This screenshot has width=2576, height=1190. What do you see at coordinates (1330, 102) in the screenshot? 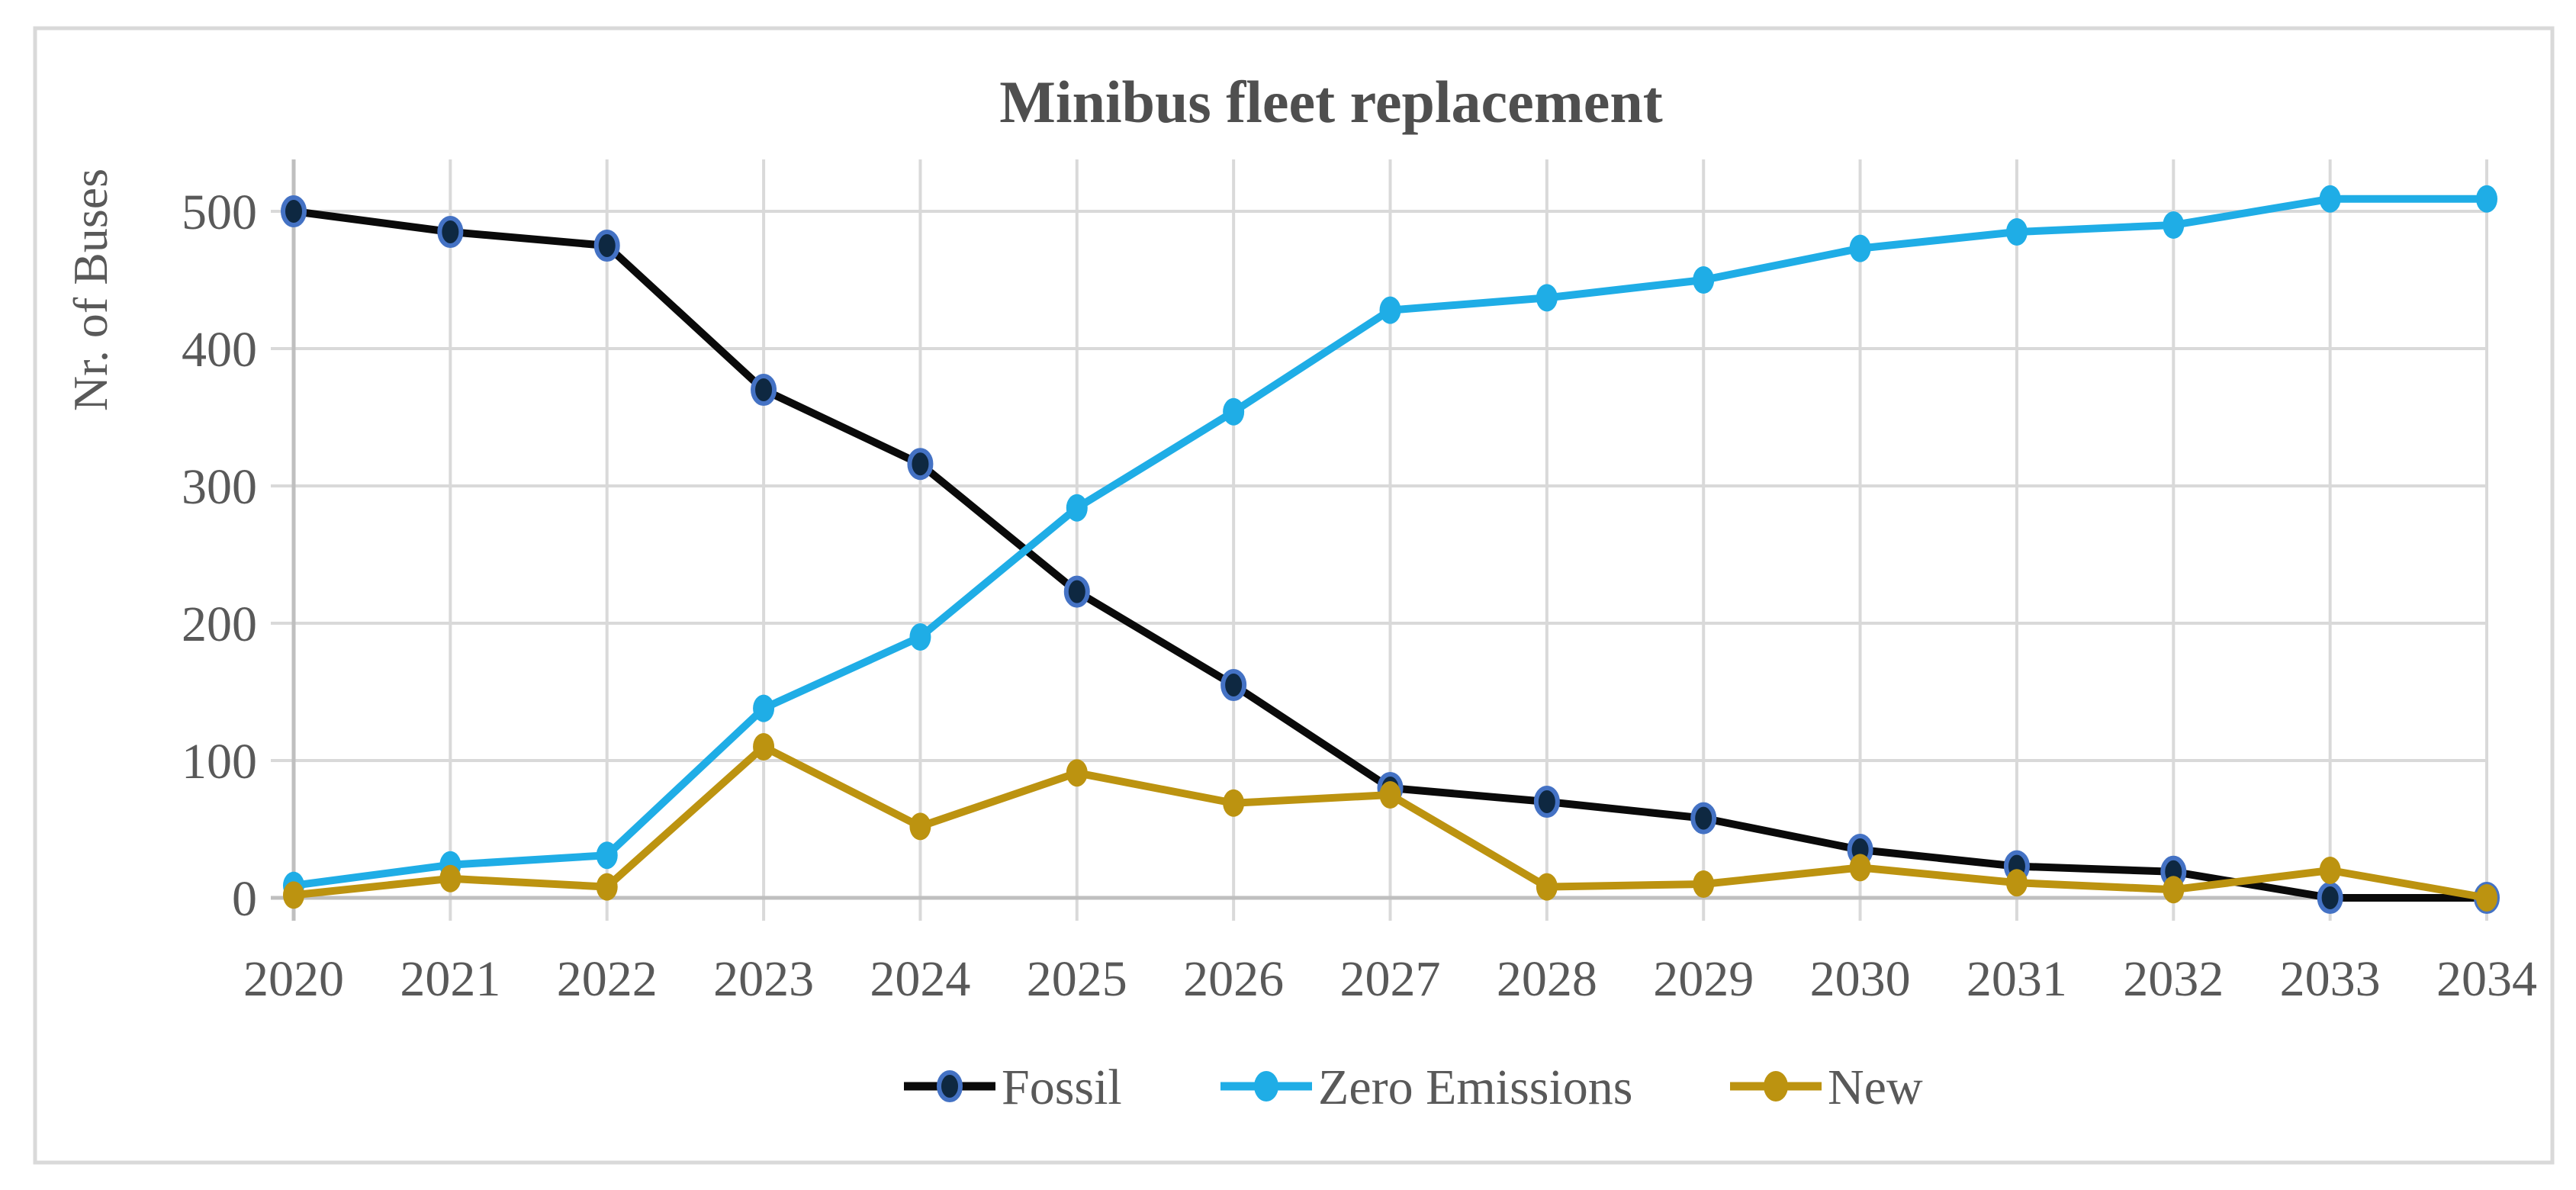
I see `chart-title: Minibus fleet replacement` at bounding box center [1330, 102].